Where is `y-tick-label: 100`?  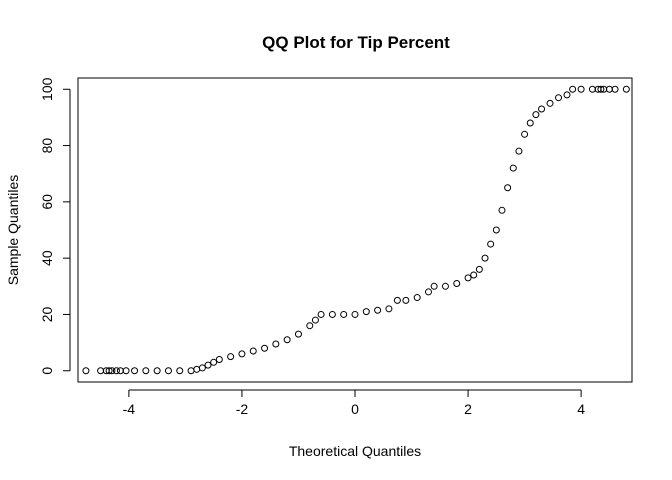
y-tick-label: 100 is located at coordinates (47, 89).